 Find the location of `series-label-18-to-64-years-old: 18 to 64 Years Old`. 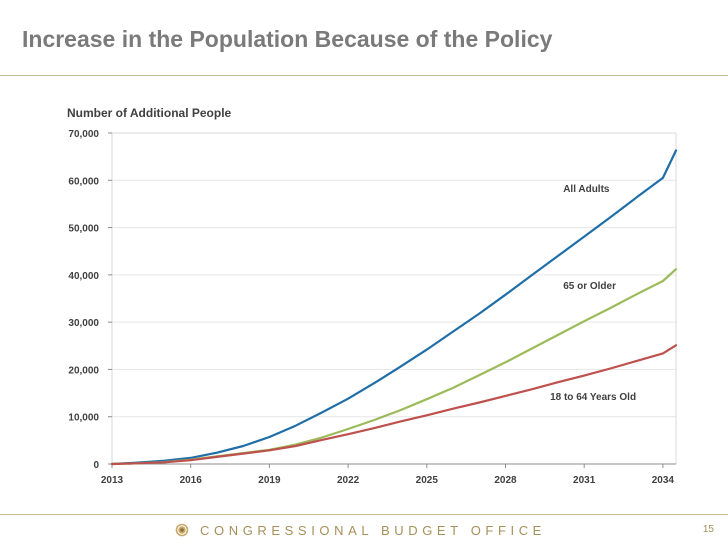

series-label-18-to-64-years-old: 18 to 64 Years Old is located at coordinates (593, 397).